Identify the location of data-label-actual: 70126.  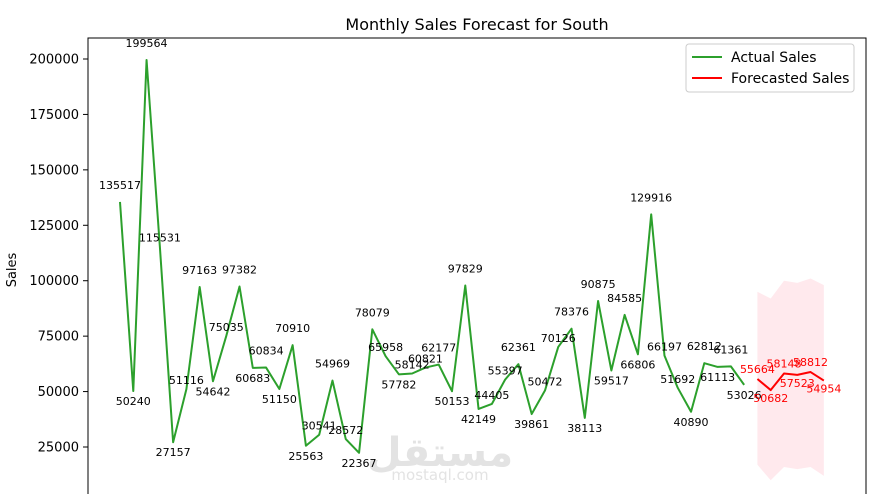
(558, 338).